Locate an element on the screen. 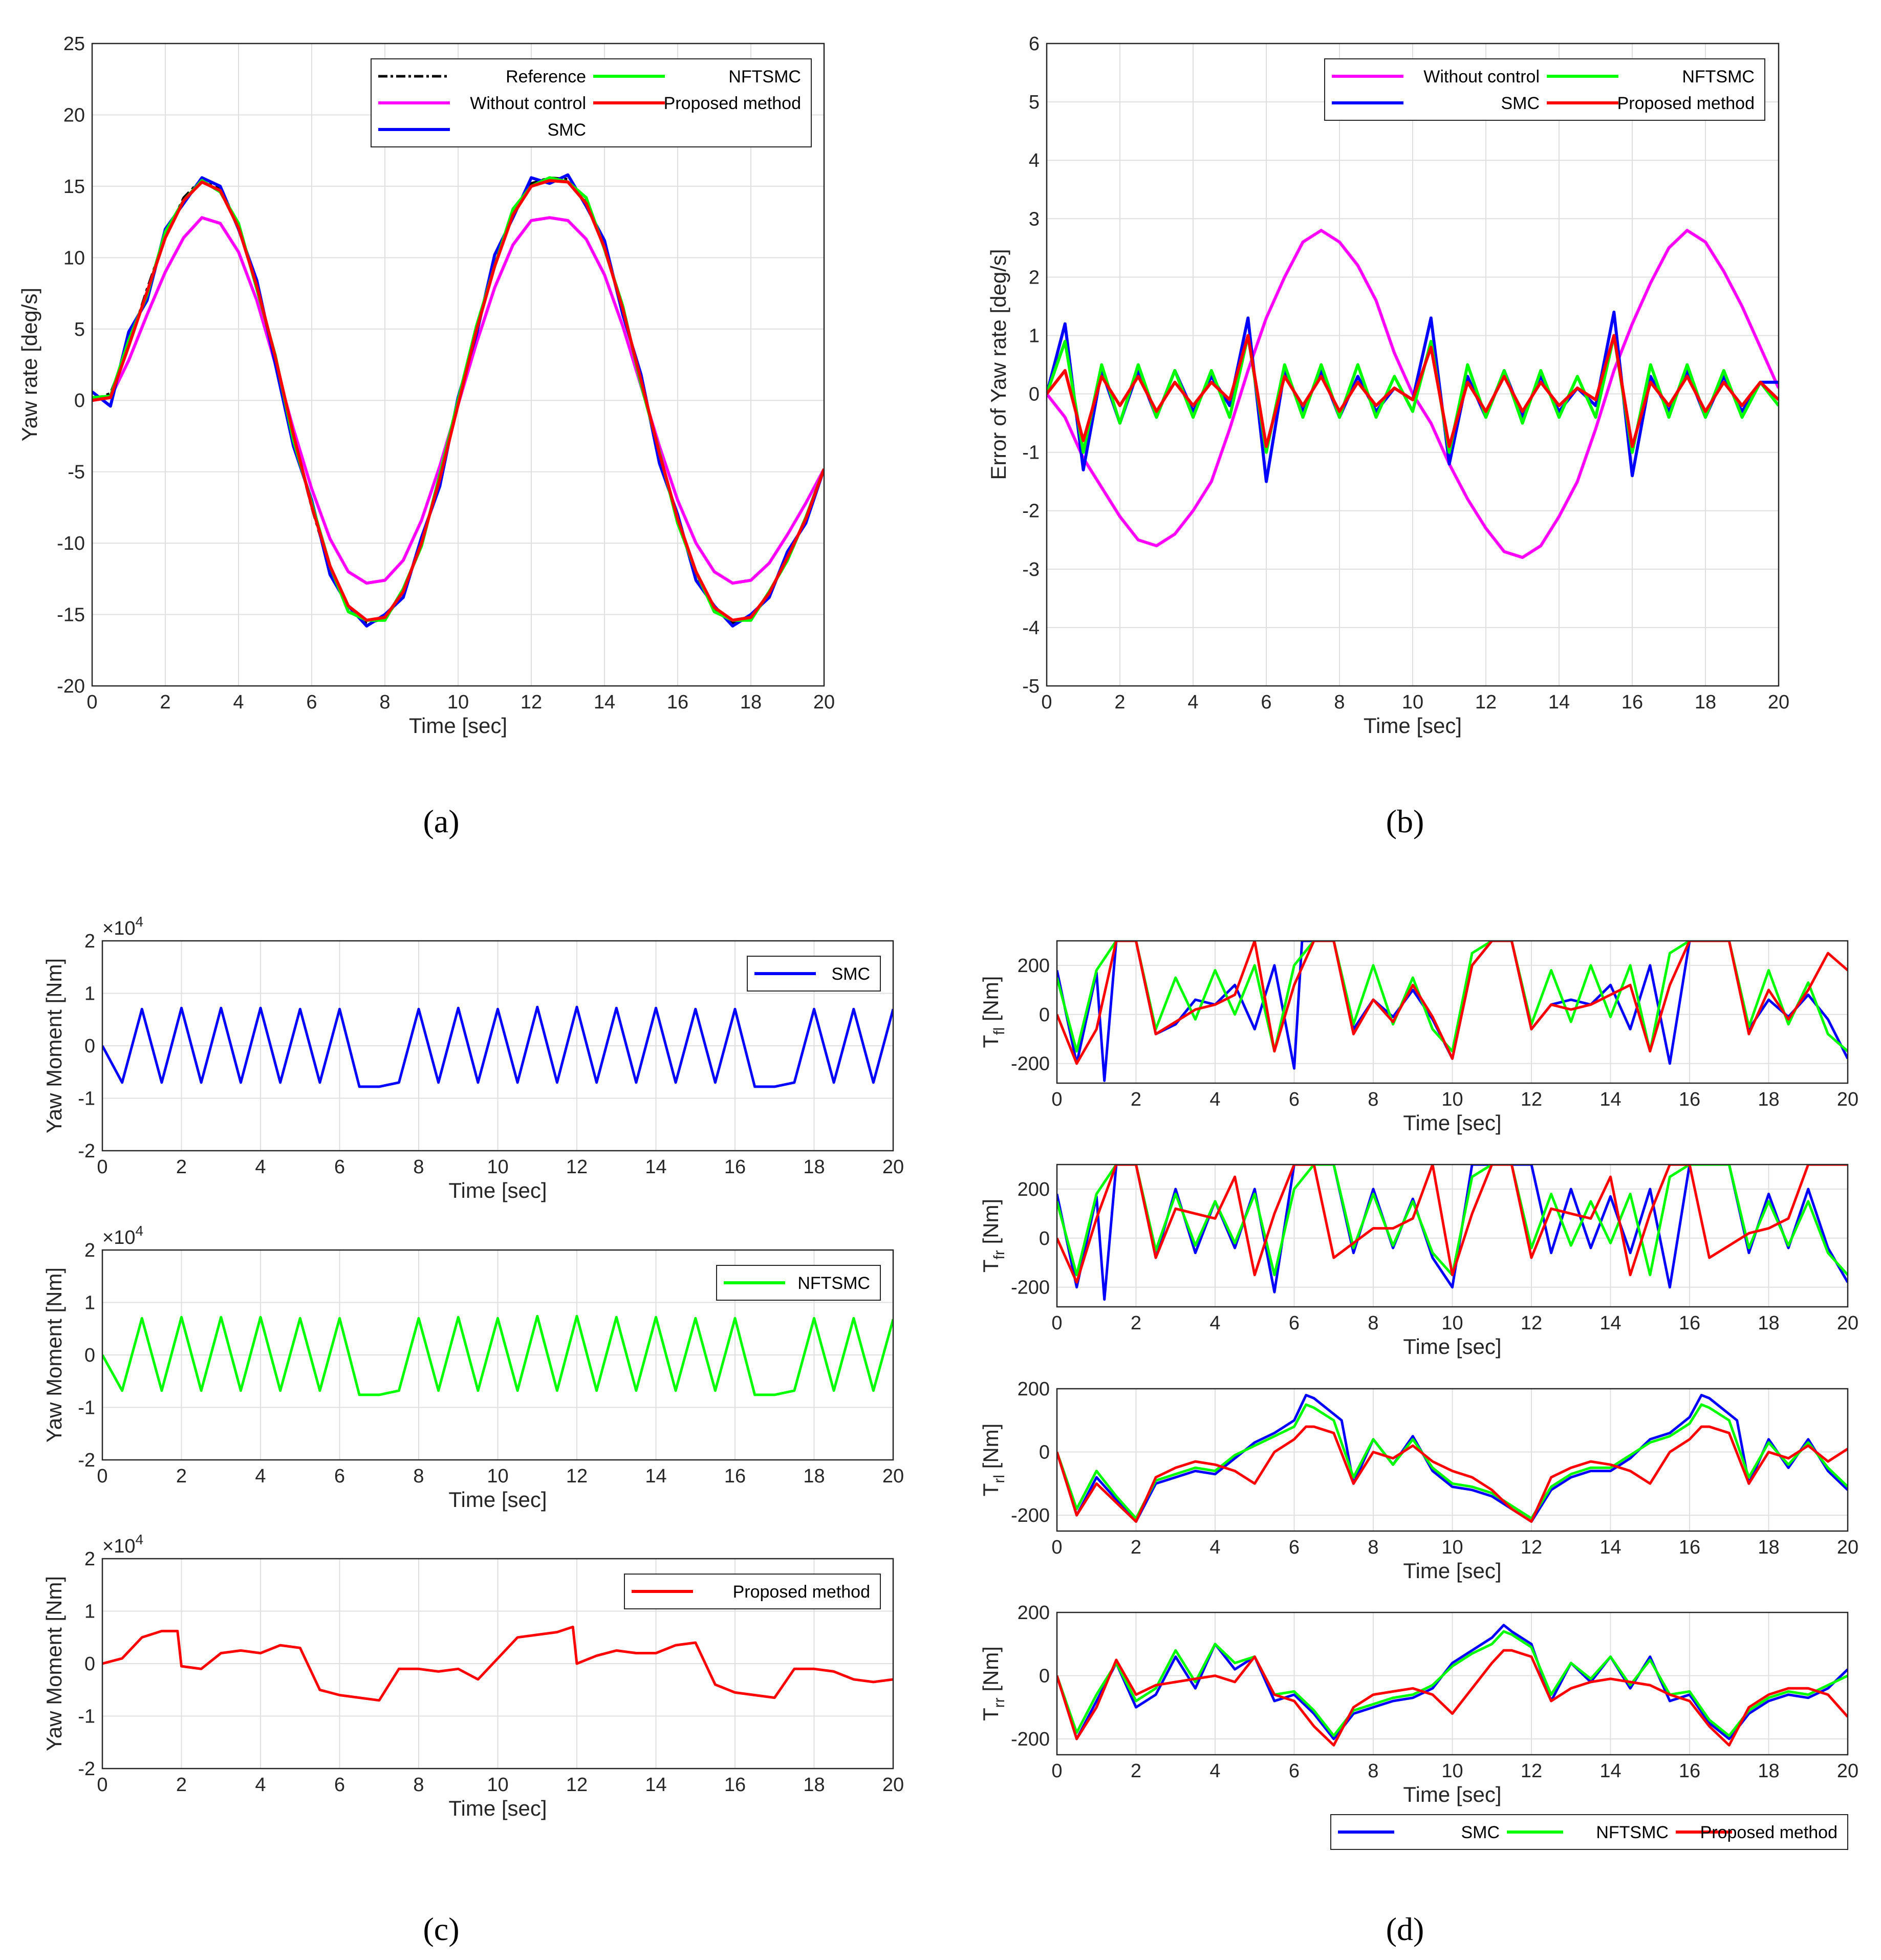  y-axis-label: Trr [Nm] is located at coordinates (994, 1684).